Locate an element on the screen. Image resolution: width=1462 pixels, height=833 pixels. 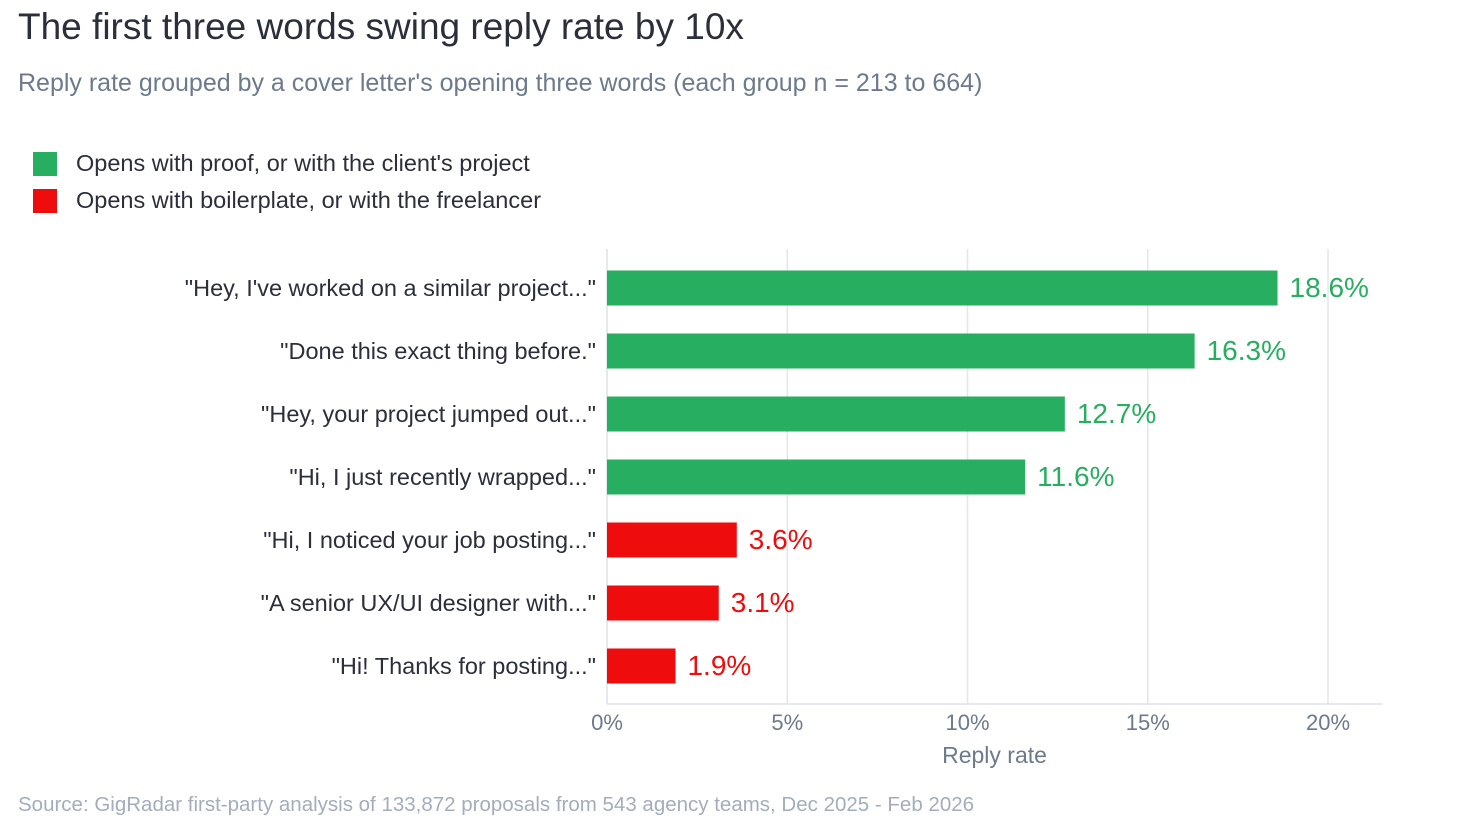
category-label: "Hey, your project jumped out..." is located at coordinates (428, 414).